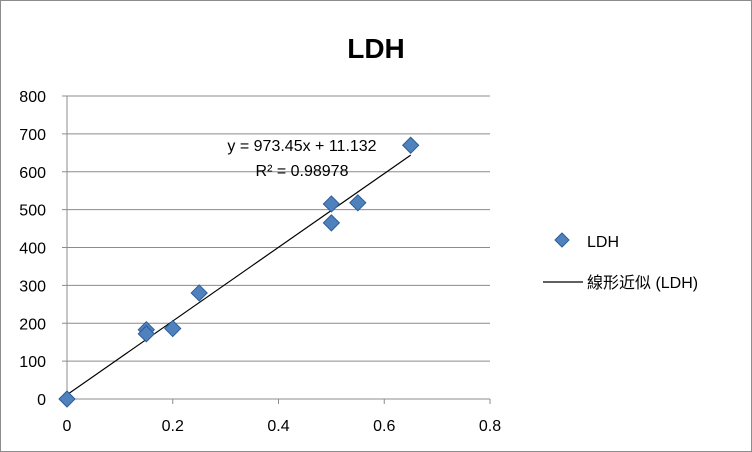 The image size is (752, 452). I want to click on legend-label-trend: 線形近似 (LDH), so click(642, 283).